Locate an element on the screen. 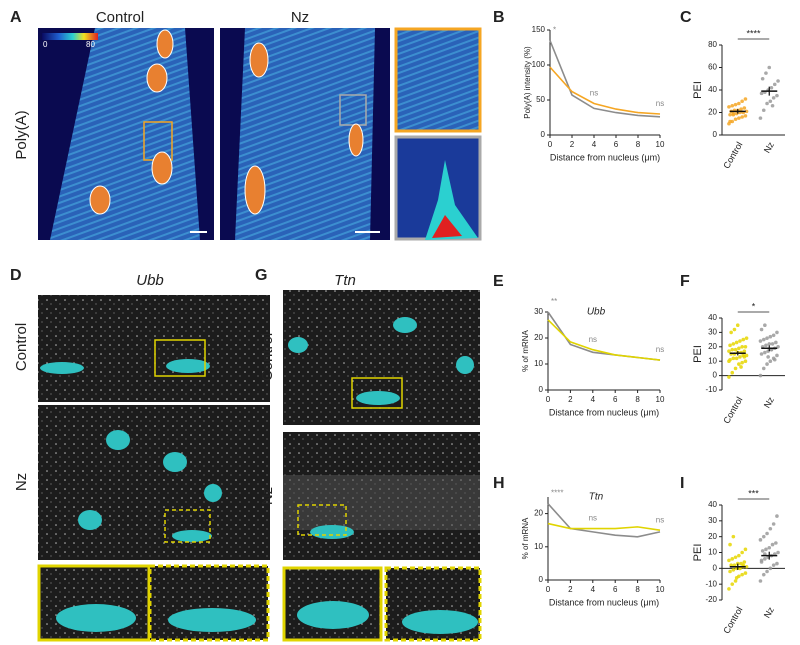 The image size is (800, 645). y-tick-label: 40 is located at coordinates (712, 89).